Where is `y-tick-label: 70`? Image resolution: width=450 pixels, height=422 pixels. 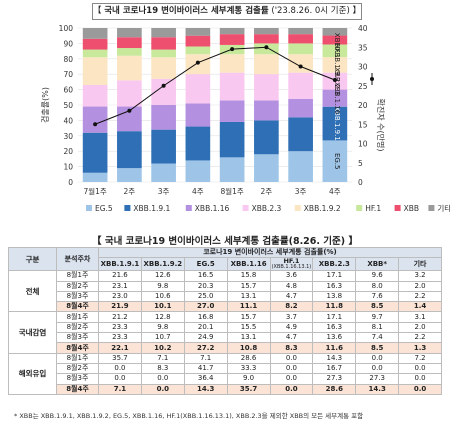
y-tick-label: 70 is located at coordinates (68, 74).